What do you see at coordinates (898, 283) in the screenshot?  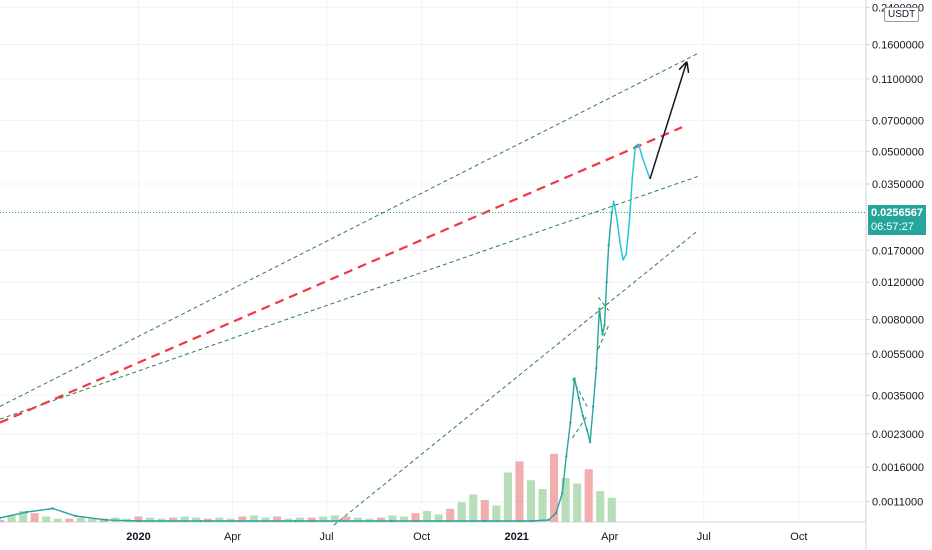 I see `price-tick-label: 0.0120000` at bounding box center [898, 283].